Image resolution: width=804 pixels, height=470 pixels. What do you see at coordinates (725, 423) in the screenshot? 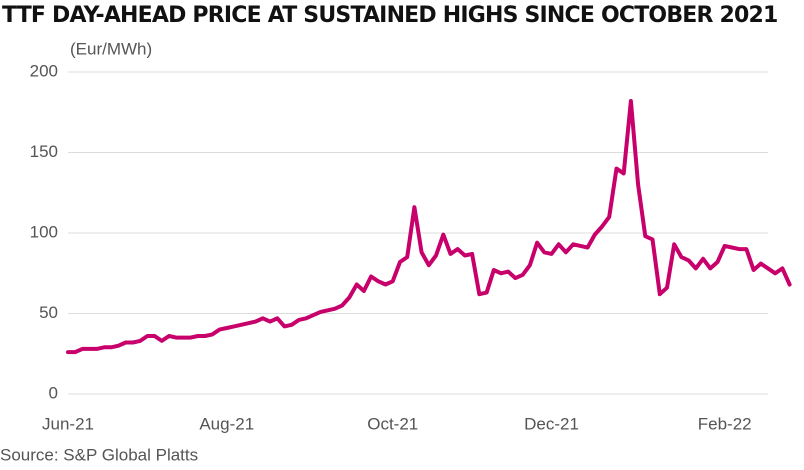
I see `x-tick-label: Feb-22` at bounding box center [725, 423].